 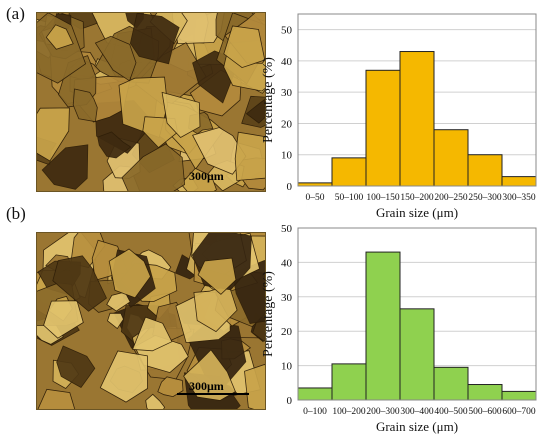 I want to click on scale-bar-b, so click(x=213, y=394).